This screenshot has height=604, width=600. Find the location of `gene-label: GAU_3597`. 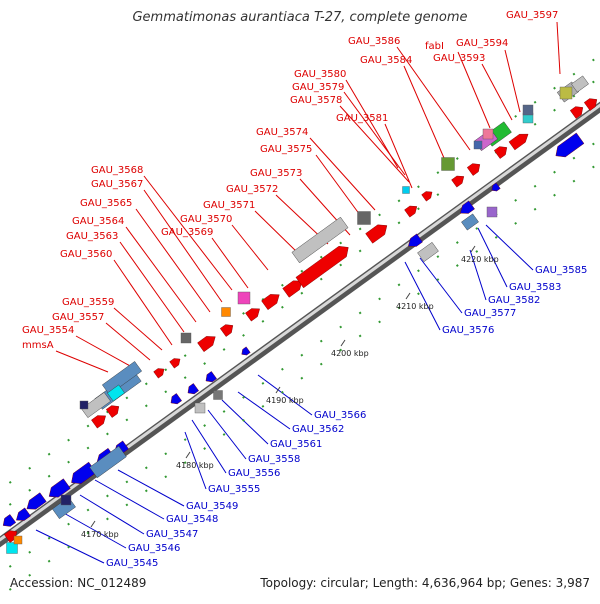

gene-label: GAU_3597 is located at coordinates (532, 15).